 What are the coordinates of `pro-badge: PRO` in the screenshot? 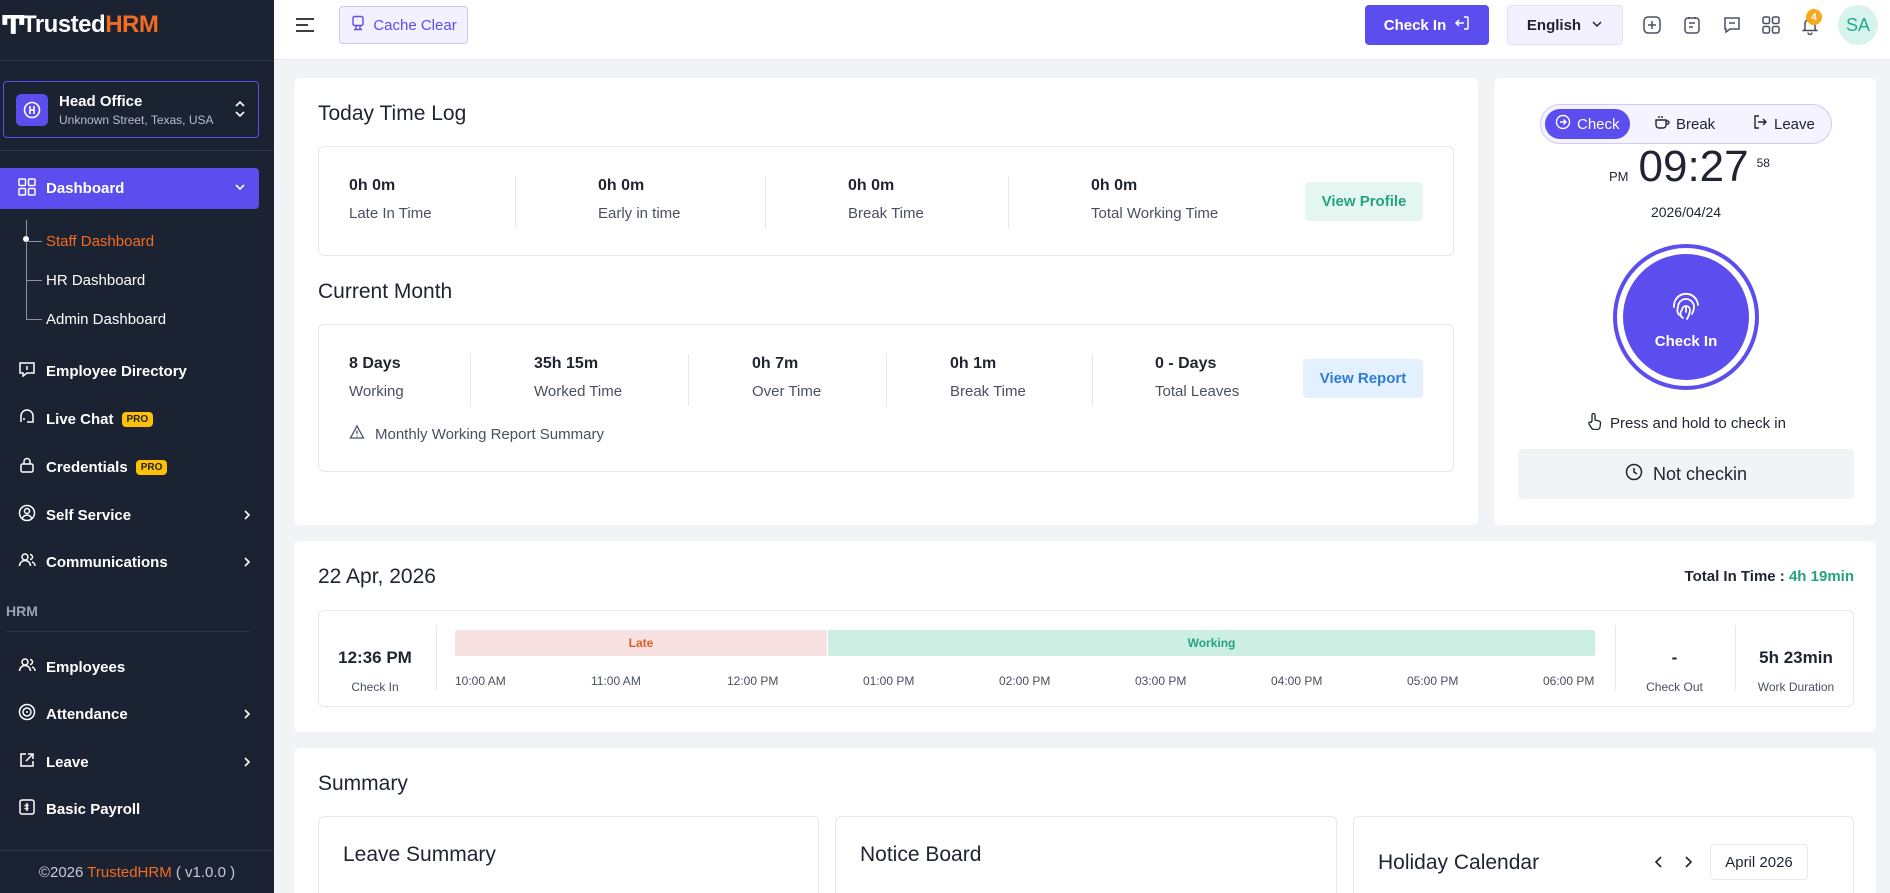 It's located at (137, 419).